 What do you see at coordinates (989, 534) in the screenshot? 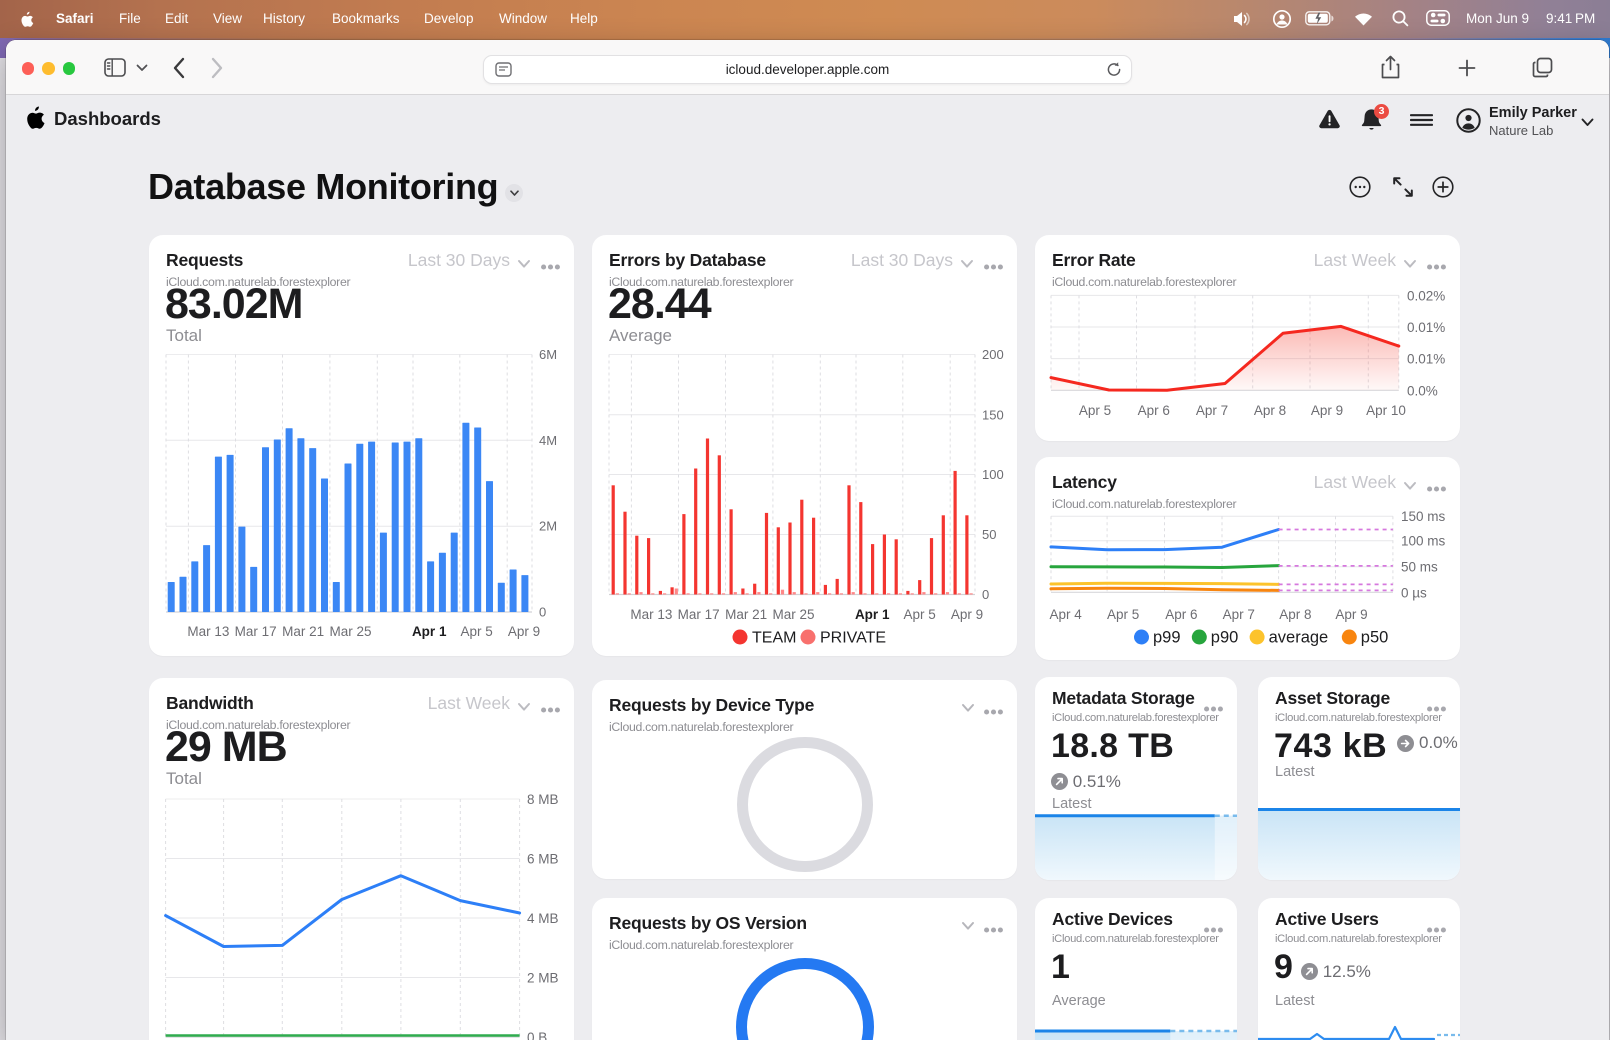
I see `svg-text: 50` at bounding box center [989, 534].